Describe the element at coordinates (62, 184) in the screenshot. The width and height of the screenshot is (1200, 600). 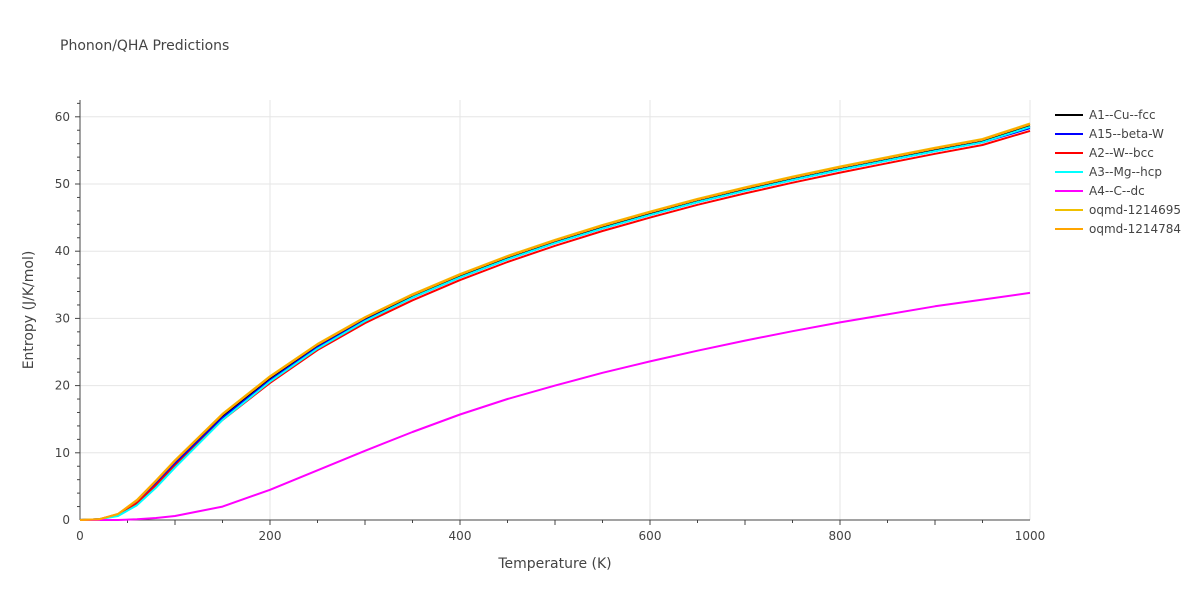
I see `y-tick-label: 50` at that location.